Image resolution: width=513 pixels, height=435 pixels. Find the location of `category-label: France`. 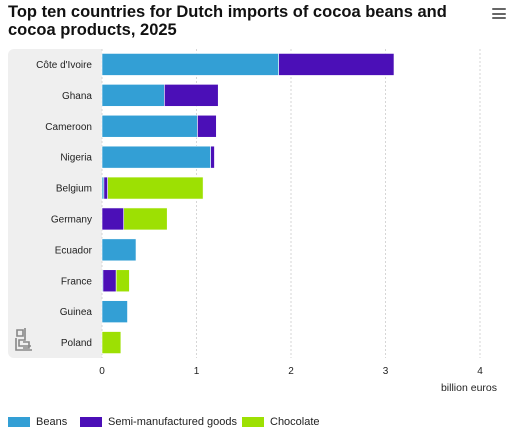

category-label: France is located at coordinates (77, 281).